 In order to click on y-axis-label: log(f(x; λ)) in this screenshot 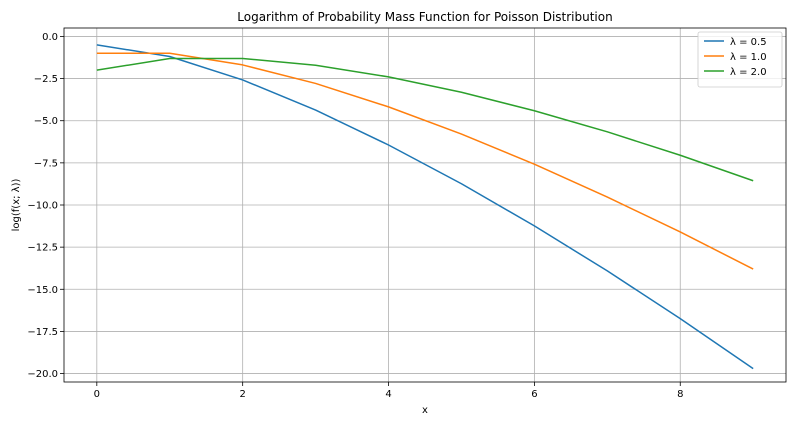, I will do `click(16, 205)`.